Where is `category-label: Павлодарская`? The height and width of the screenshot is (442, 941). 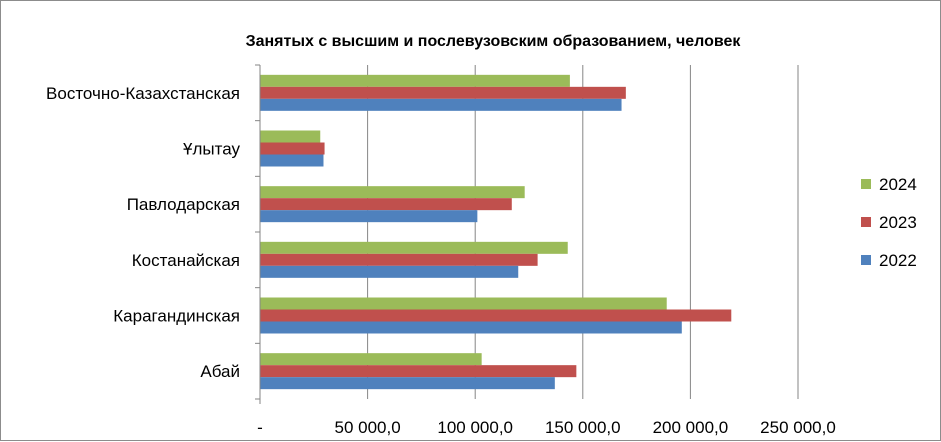
category-label: Павлодарская is located at coordinates (183, 204).